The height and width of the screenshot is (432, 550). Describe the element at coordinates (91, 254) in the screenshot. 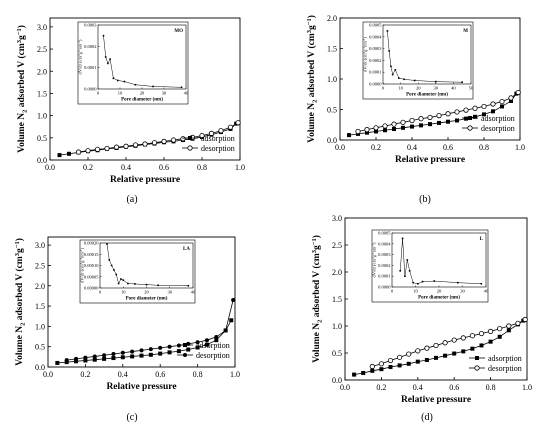

I see `inset-y-tick-label: 0.00015` at that location.